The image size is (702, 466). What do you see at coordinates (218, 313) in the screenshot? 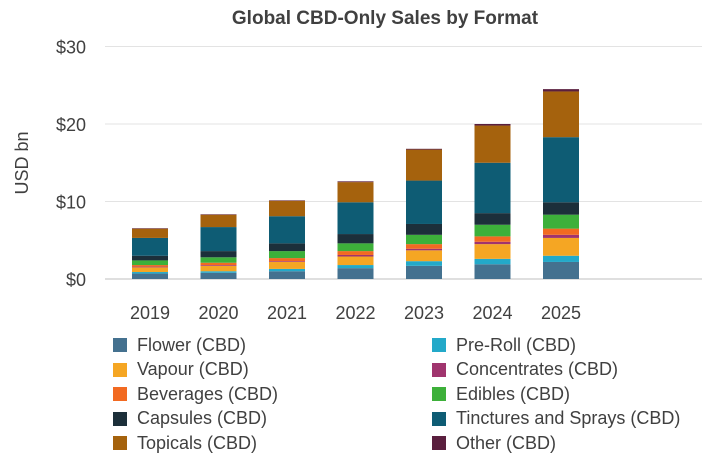
I see `x-tick-label: 2020` at bounding box center [218, 313].